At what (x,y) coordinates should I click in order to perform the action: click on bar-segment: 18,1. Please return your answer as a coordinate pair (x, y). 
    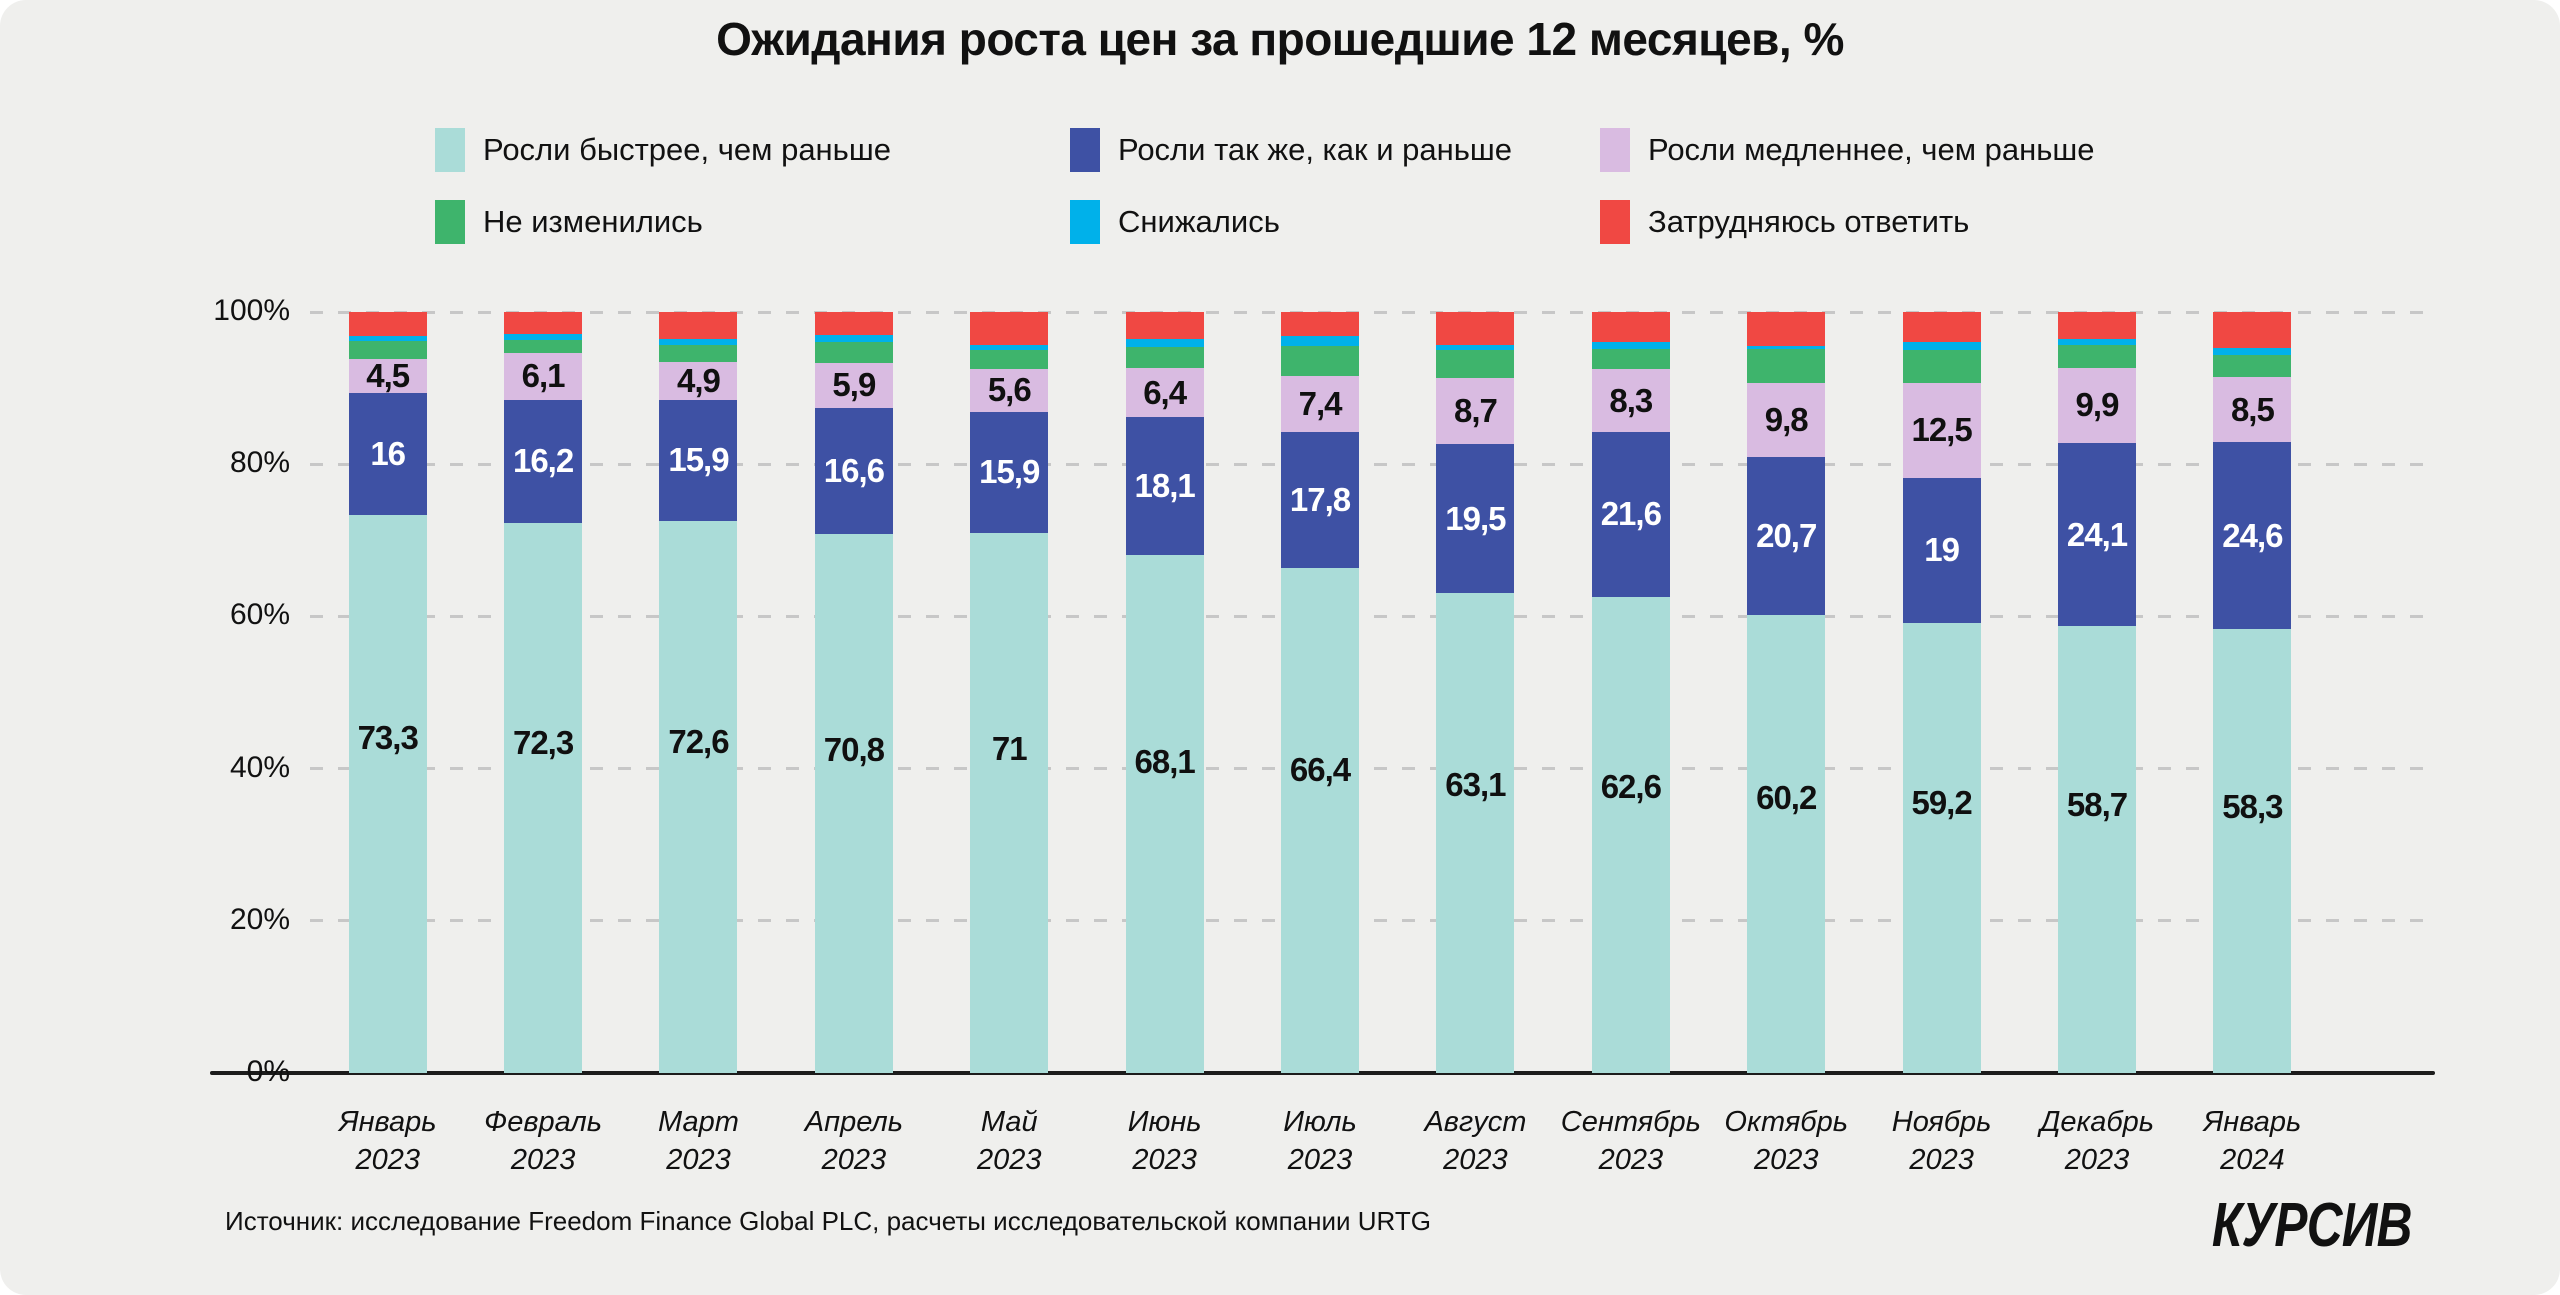
    Looking at the image, I should click on (1164, 486).